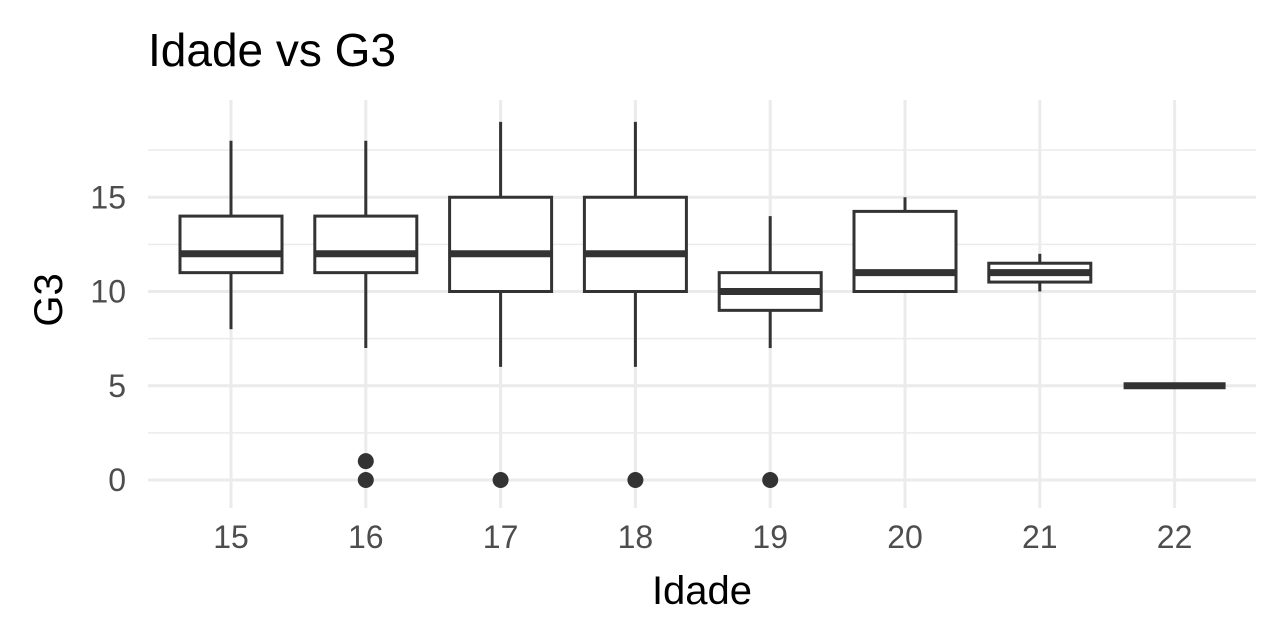 The width and height of the screenshot is (1280, 640). I want to click on x-tick-label: 19, so click(770, 537).